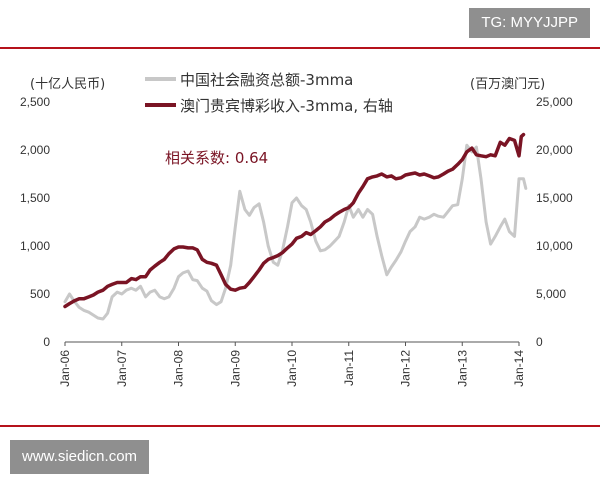  What do you see at coordinates (35, 246) in the screenshot?
I see `left-tick-label: 1,000` at bounding box center [35, 246].